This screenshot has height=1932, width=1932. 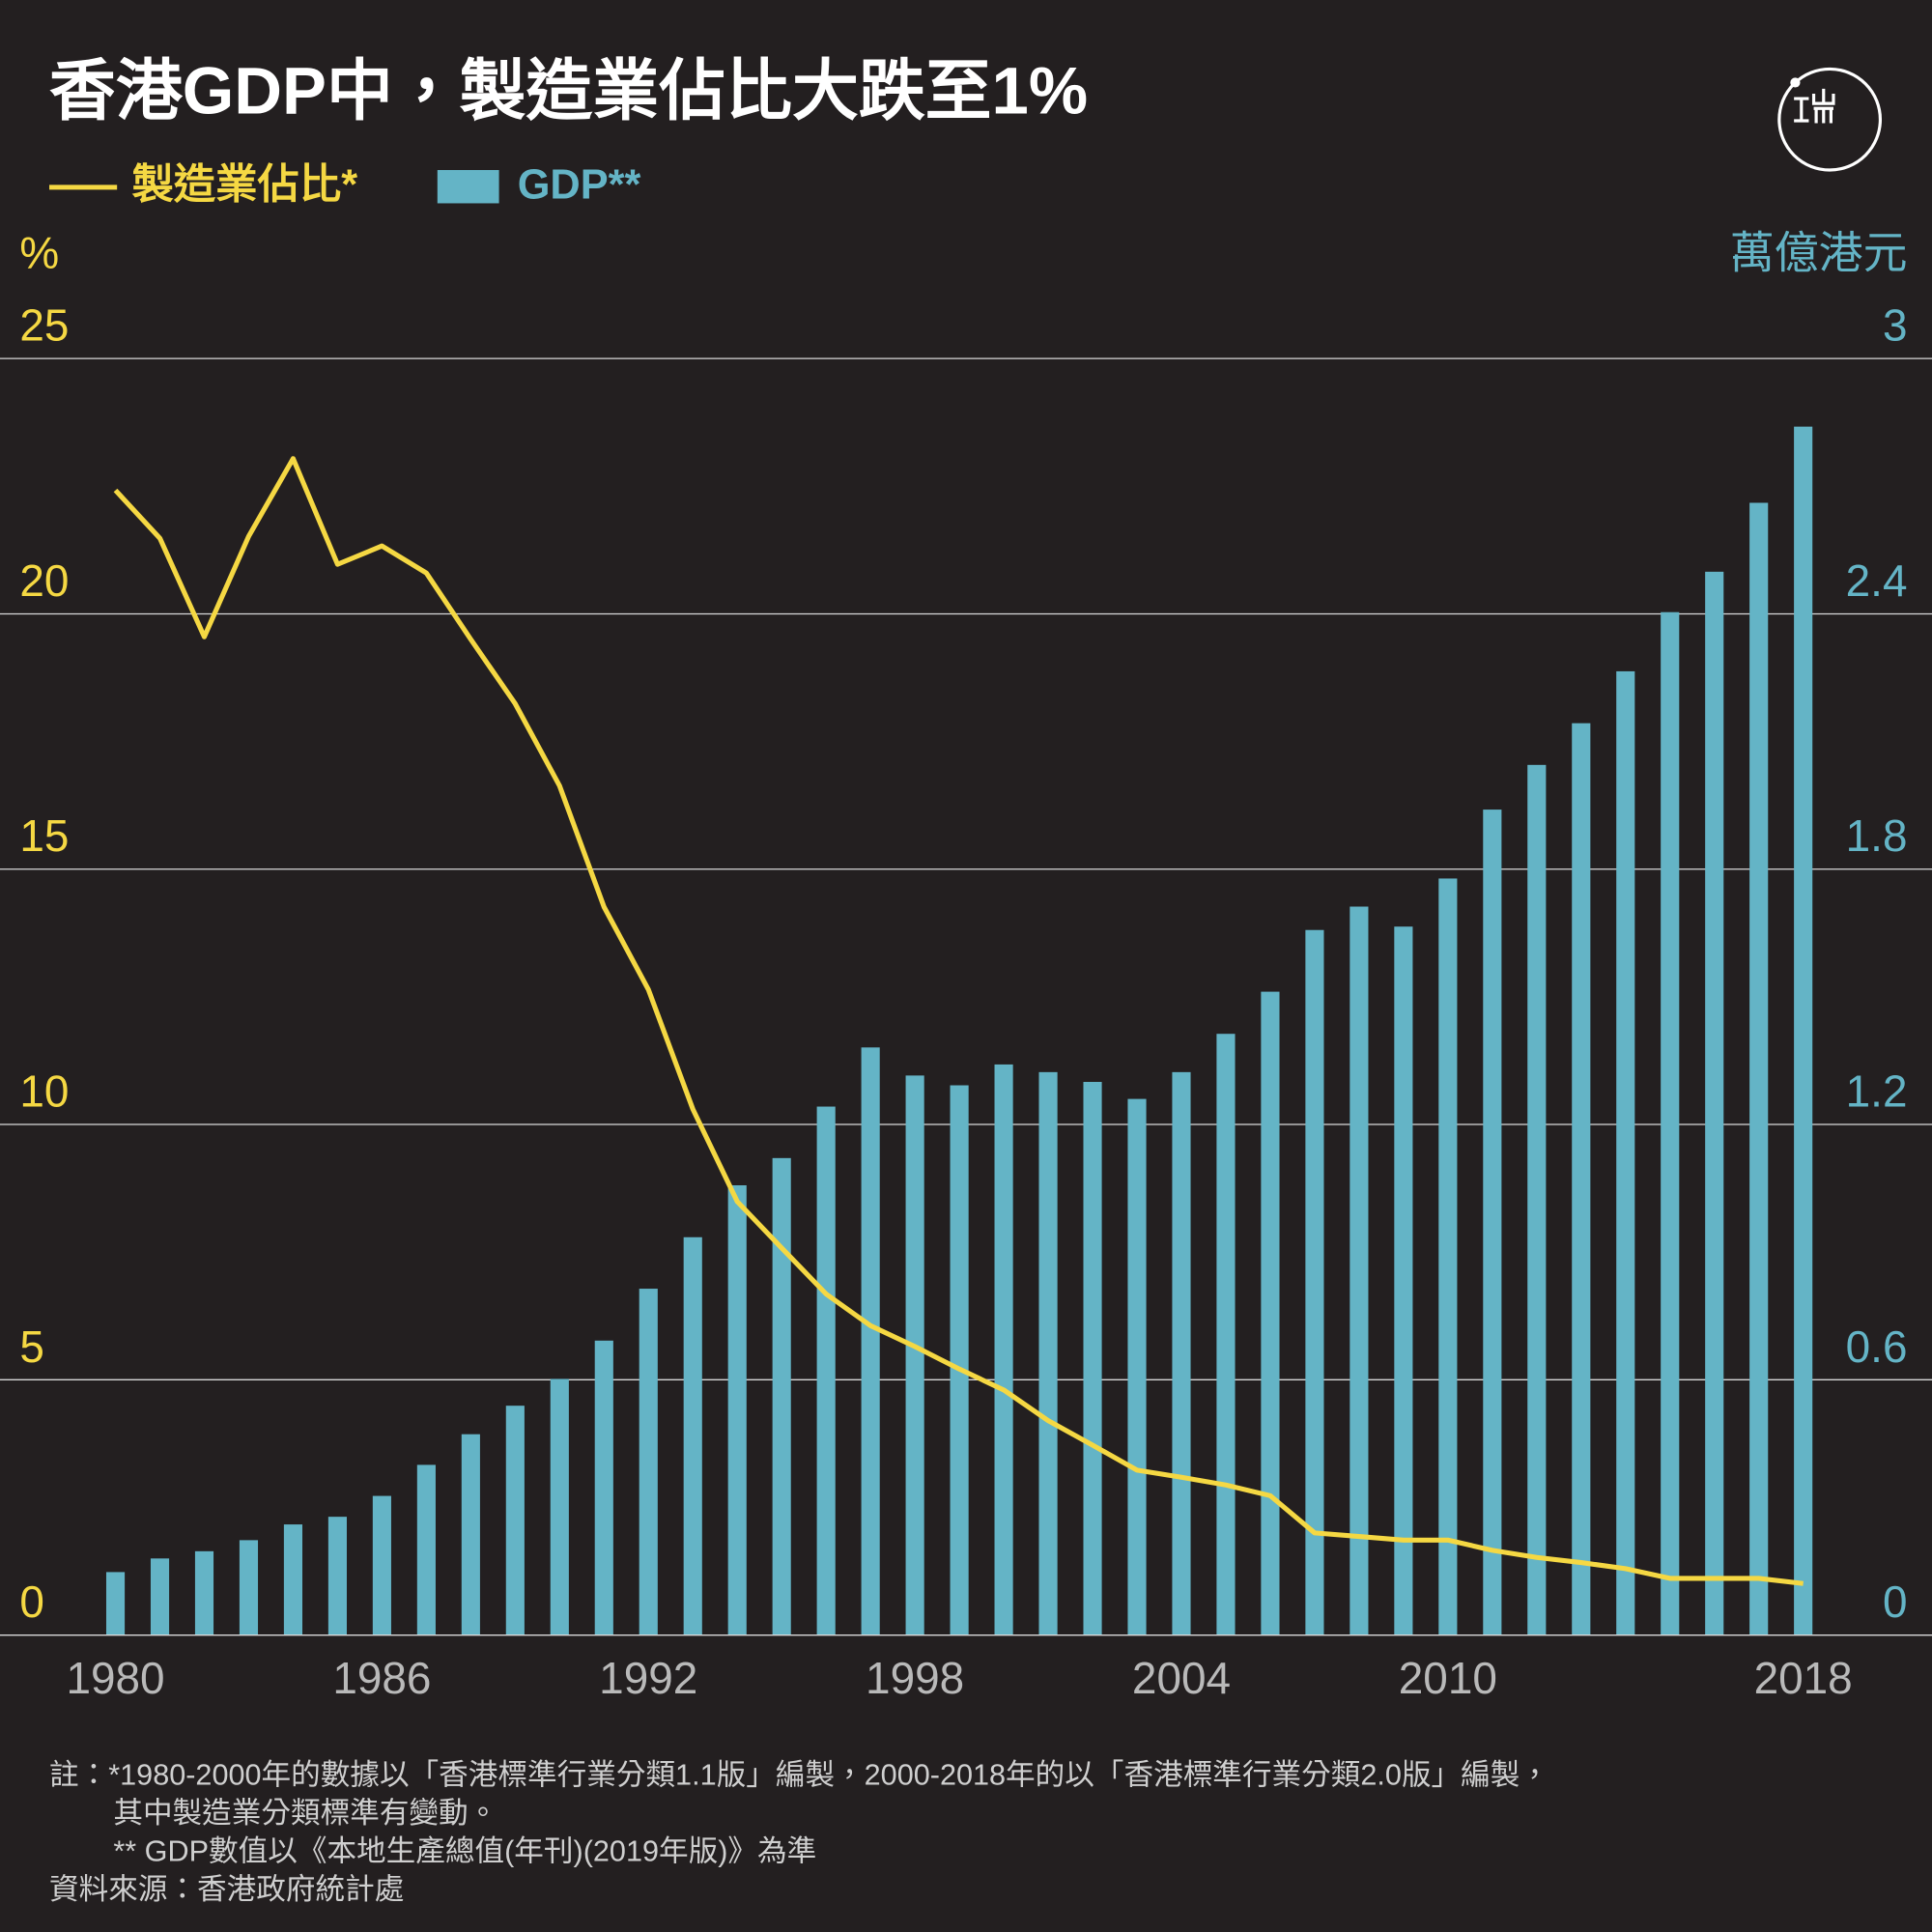 I want to click on note: 其中製造業分類標準有變動。, so click(x=305, y=1813).